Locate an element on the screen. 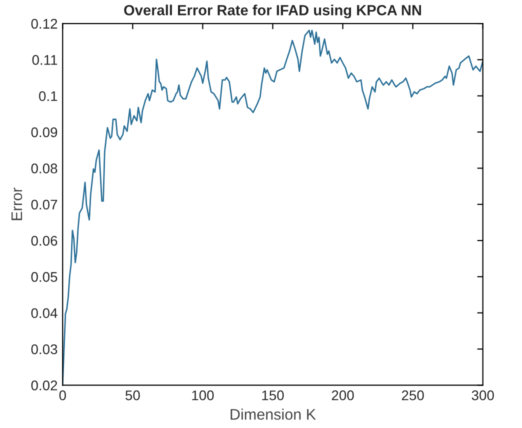 The image size is (522, 428). x-tick-label: 0 is located at coordinates (62, 395).